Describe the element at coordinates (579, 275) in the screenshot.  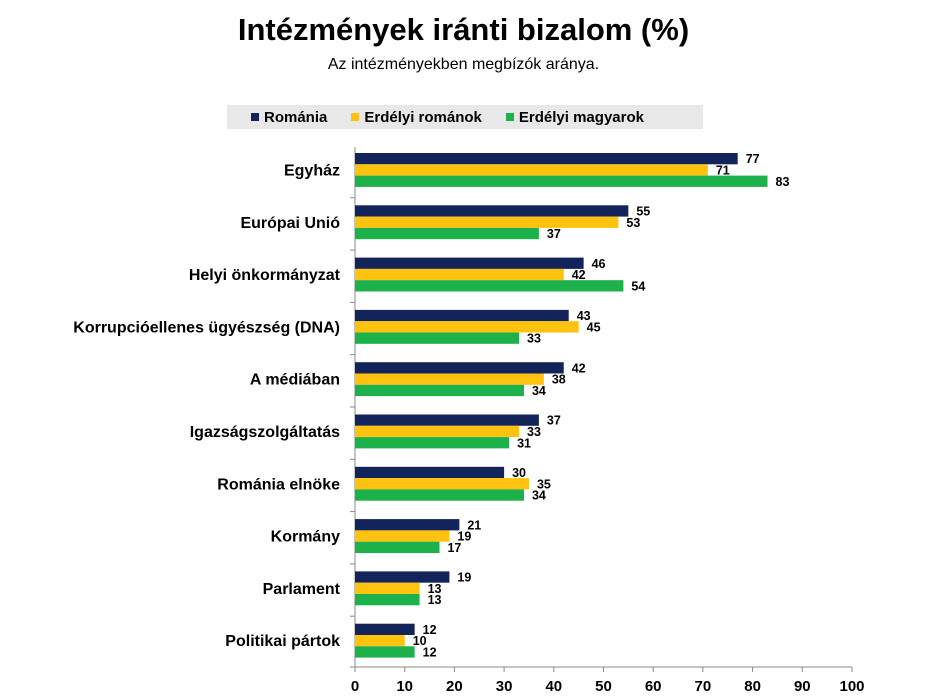
I see `data-label-erdelyi-romanok-helyi-onkormanyzat: 42` at that location.